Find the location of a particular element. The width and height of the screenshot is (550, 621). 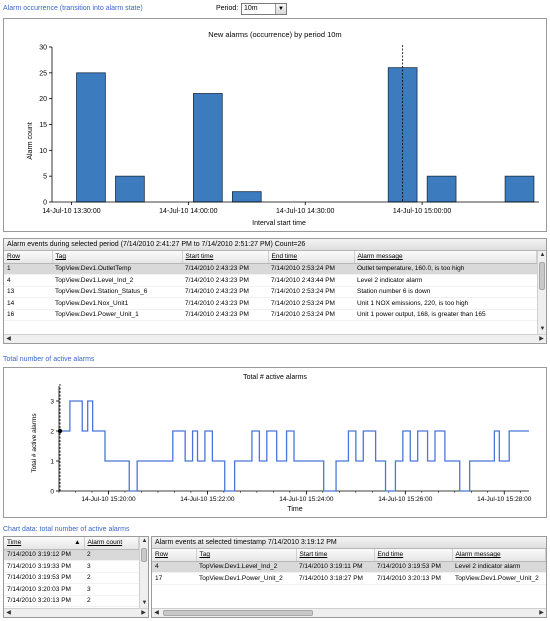

y-tick-label: 5 is located at coordinates (45, 177).